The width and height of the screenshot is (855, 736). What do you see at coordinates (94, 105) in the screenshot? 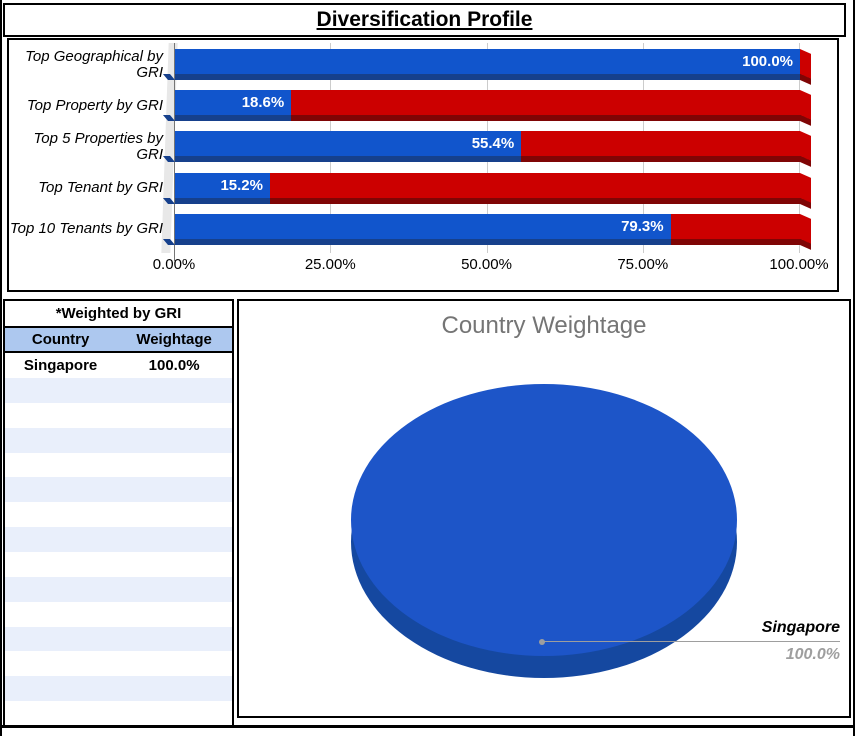
I see `category-label: Top Property by GRI` at bounding box center [94, 105].